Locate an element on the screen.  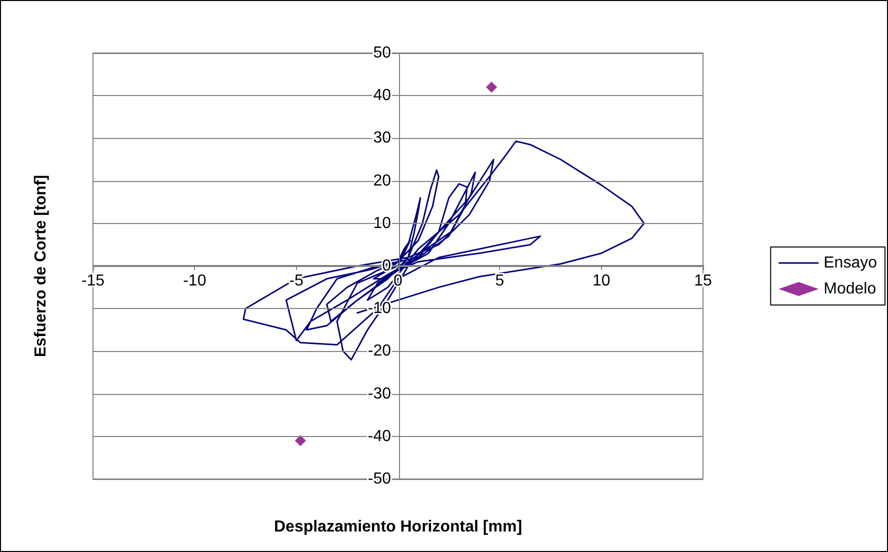
x-axis-title: Desplazamiento Horizontal [mm] is located at coordinates (398, 527).